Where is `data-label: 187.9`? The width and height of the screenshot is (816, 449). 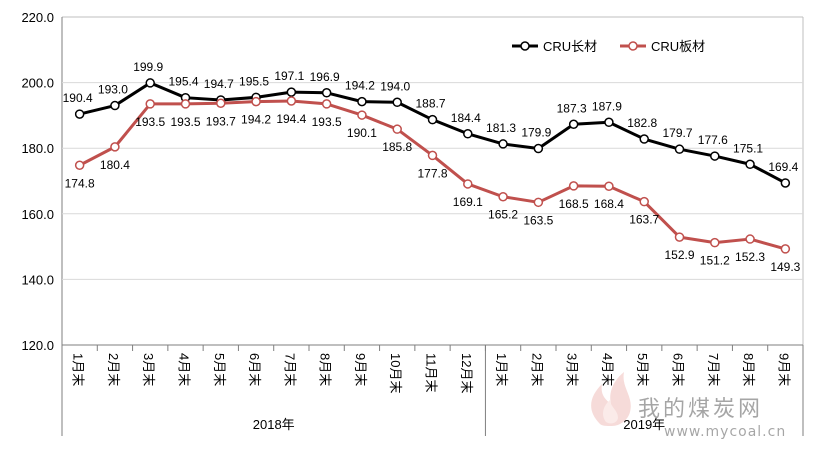 data-label: 187.9 is located at coordinates (607, 106).